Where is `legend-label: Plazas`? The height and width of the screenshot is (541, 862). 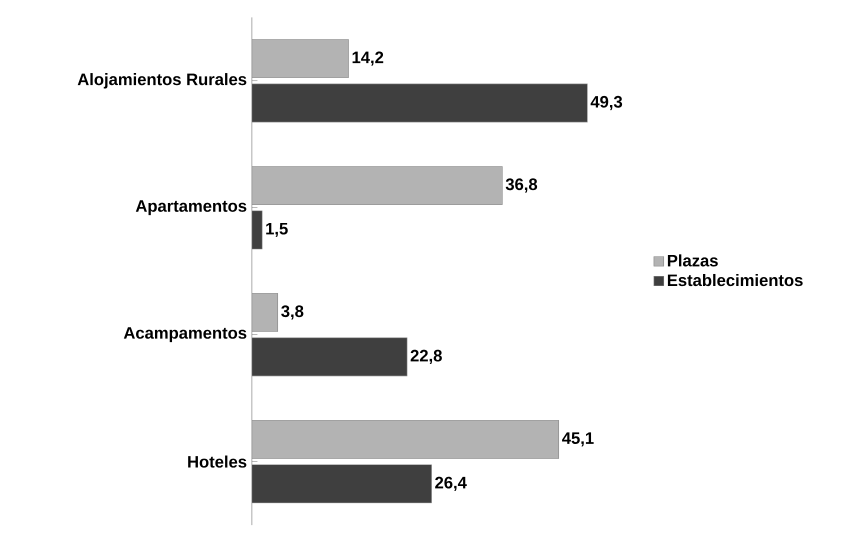
legend-label: Plazas is located at coordinates (693, 260).